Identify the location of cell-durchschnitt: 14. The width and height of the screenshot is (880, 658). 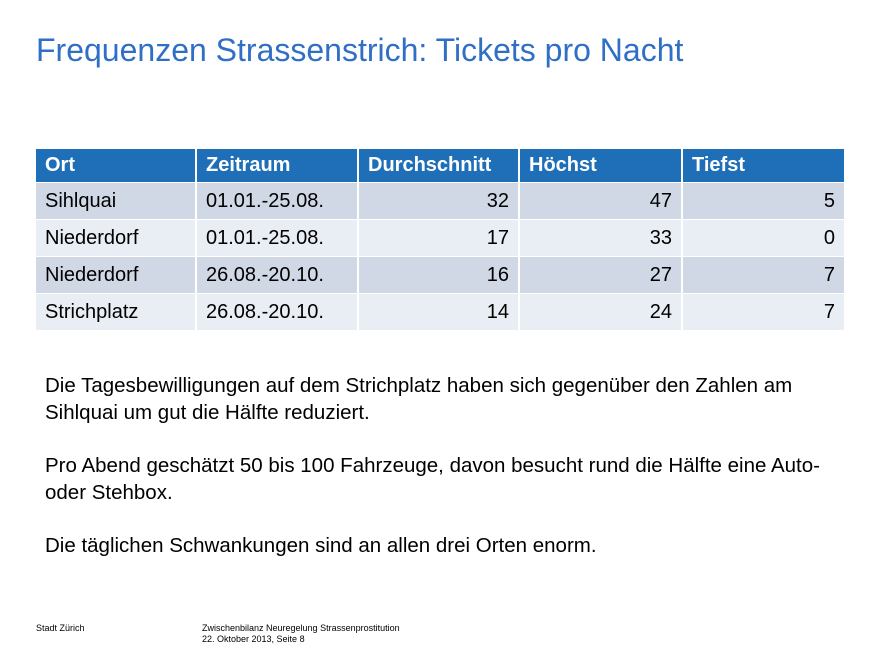
(439, 312).